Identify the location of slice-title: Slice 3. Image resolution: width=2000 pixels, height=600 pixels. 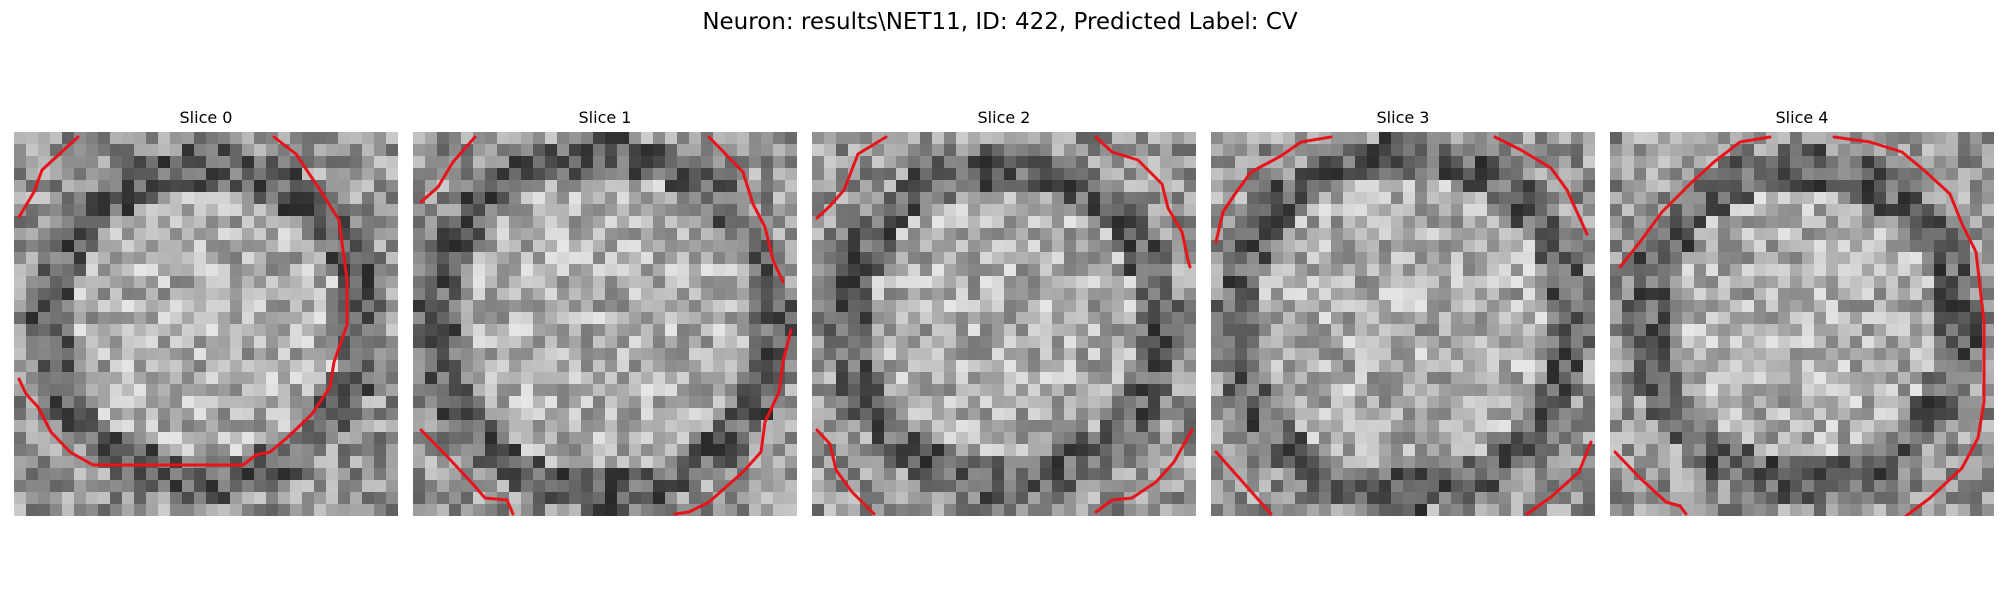
(1403, 117).